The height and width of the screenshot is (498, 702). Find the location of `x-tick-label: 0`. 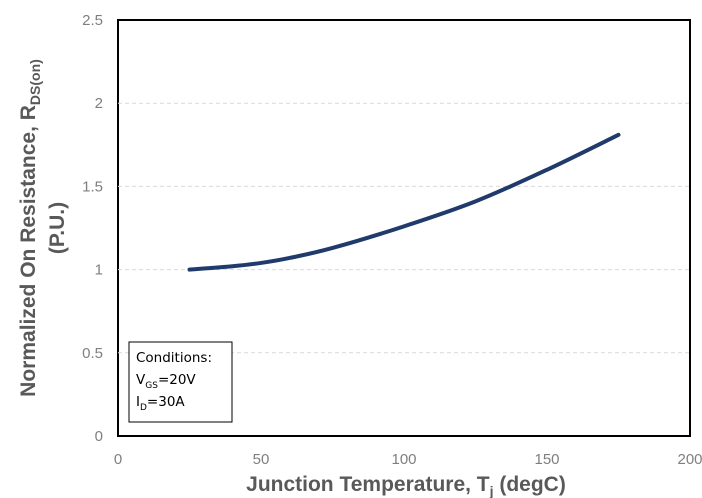

x-tick-label: 0 is located at coordinates (118, 459).